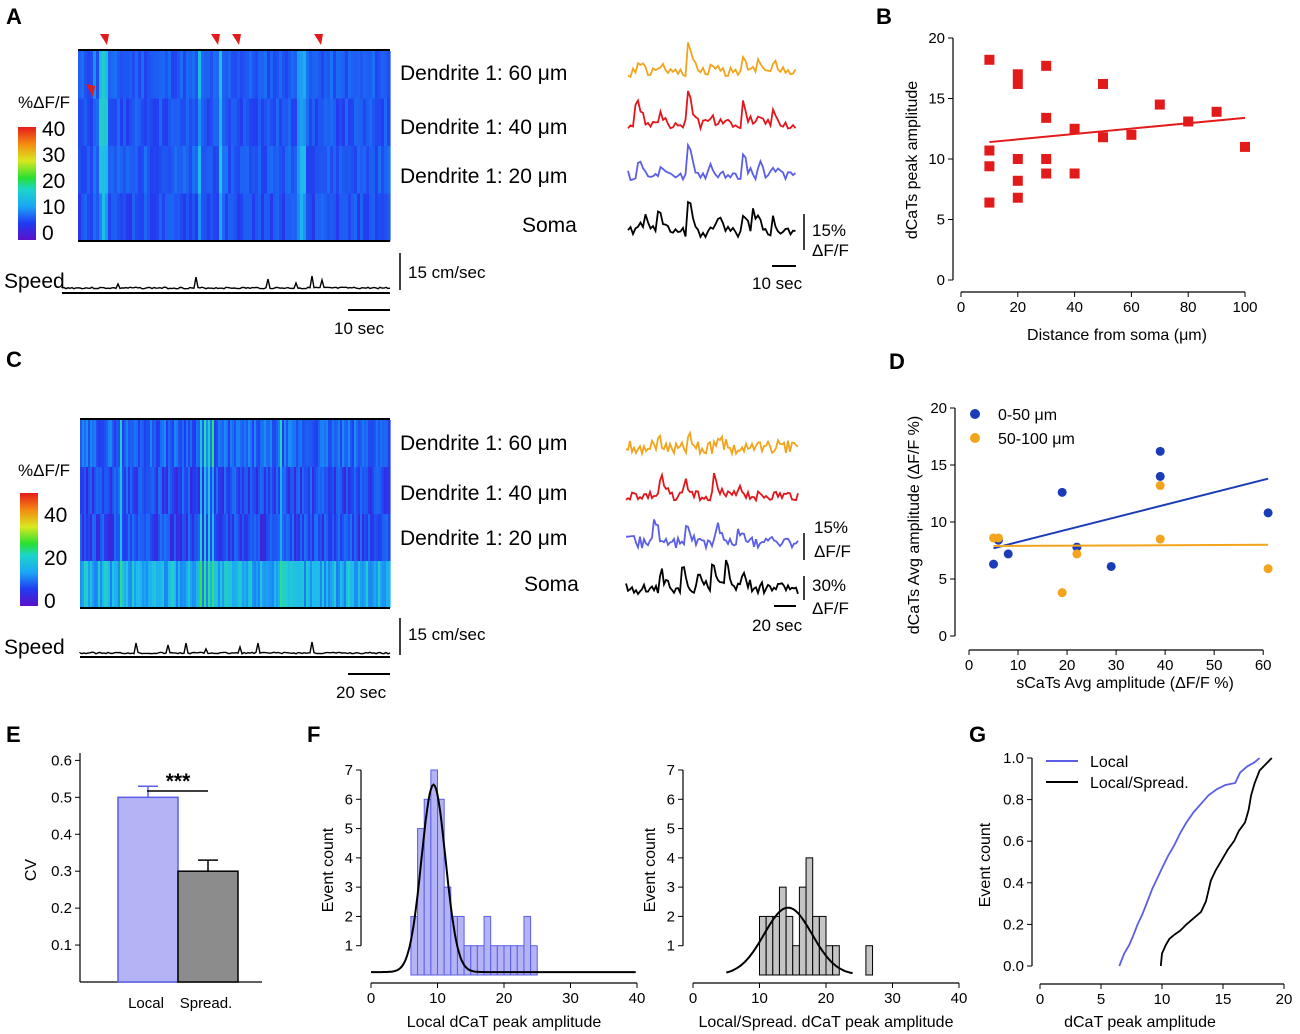 This screenshot has height=1034, width=1300. I want to click on event-marker, so click(236, 39).